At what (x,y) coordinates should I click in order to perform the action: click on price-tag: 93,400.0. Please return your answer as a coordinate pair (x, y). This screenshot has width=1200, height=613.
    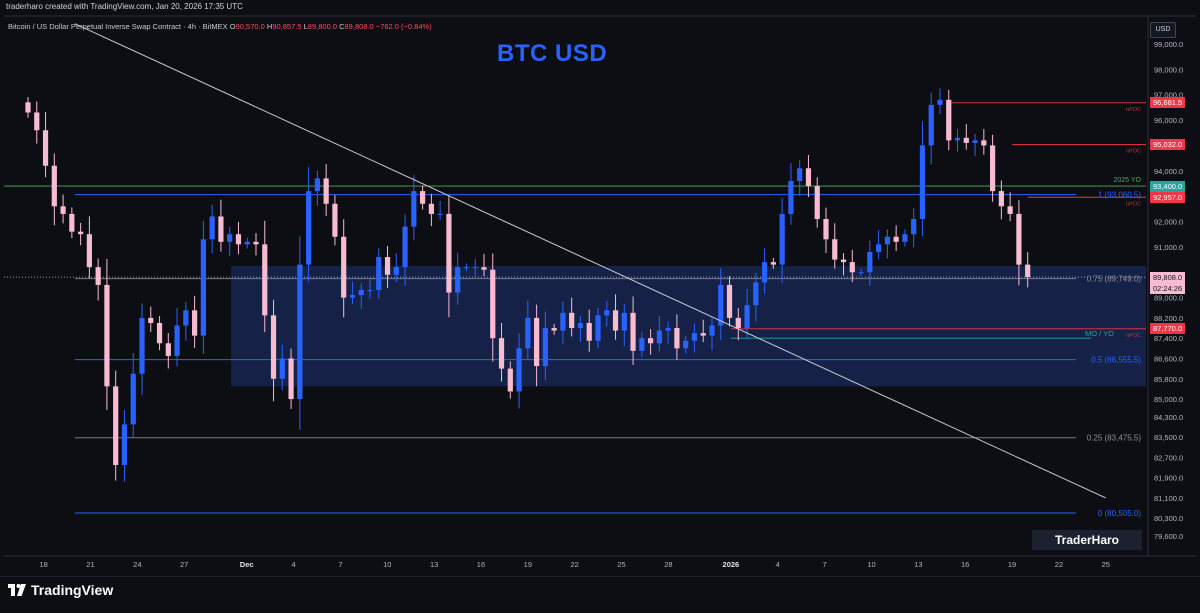
    Looking at the image, I should click on (1168, 186).